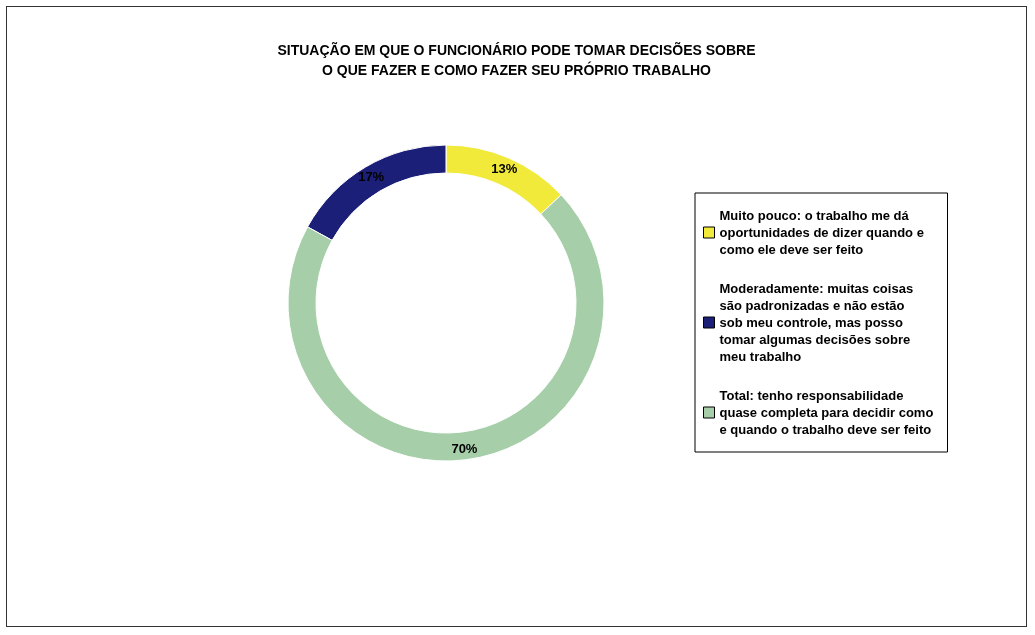  Describe the element at coordinates (371, 176) in the screenshot. I see `data-label: 17%` at that location.